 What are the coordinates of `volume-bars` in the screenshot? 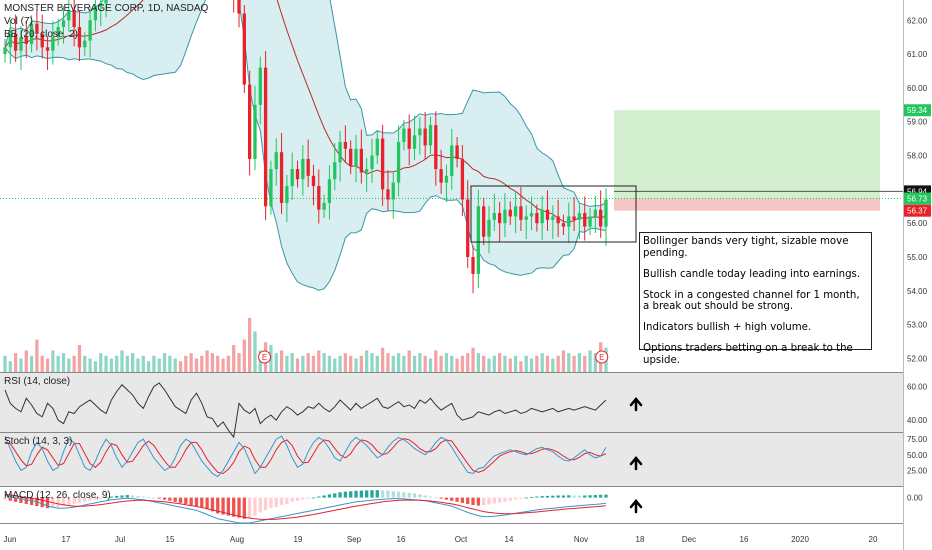 It's located at (305, 345).